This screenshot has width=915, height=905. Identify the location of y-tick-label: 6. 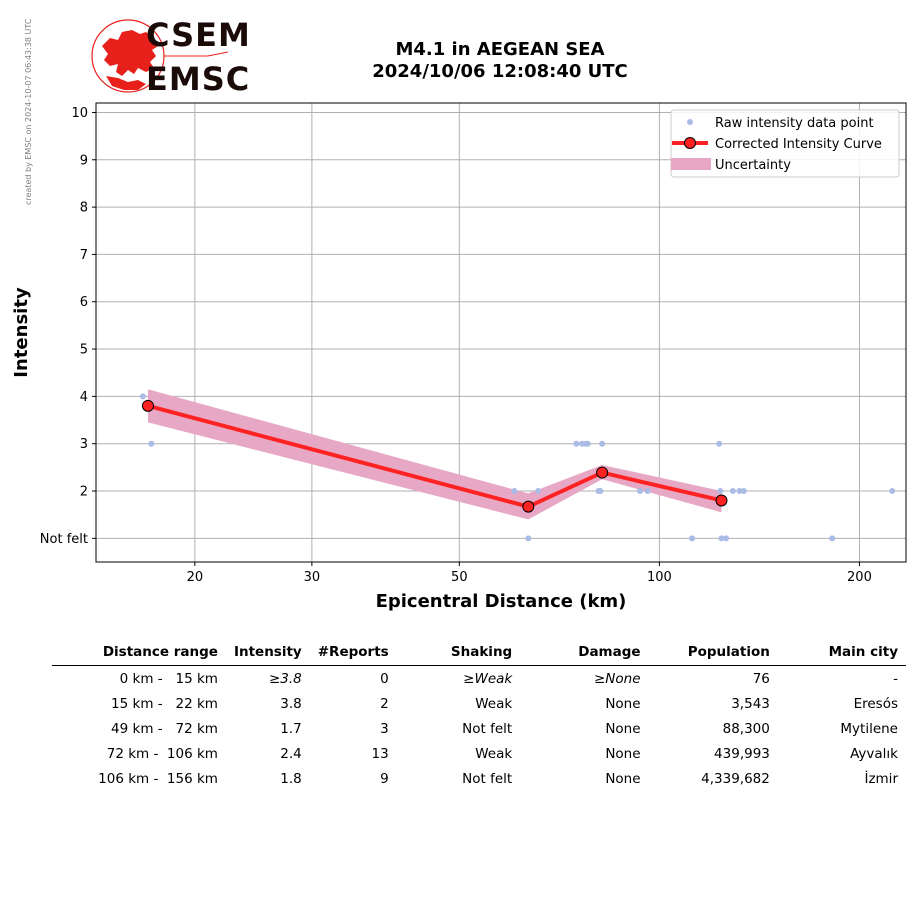
(84, 302).